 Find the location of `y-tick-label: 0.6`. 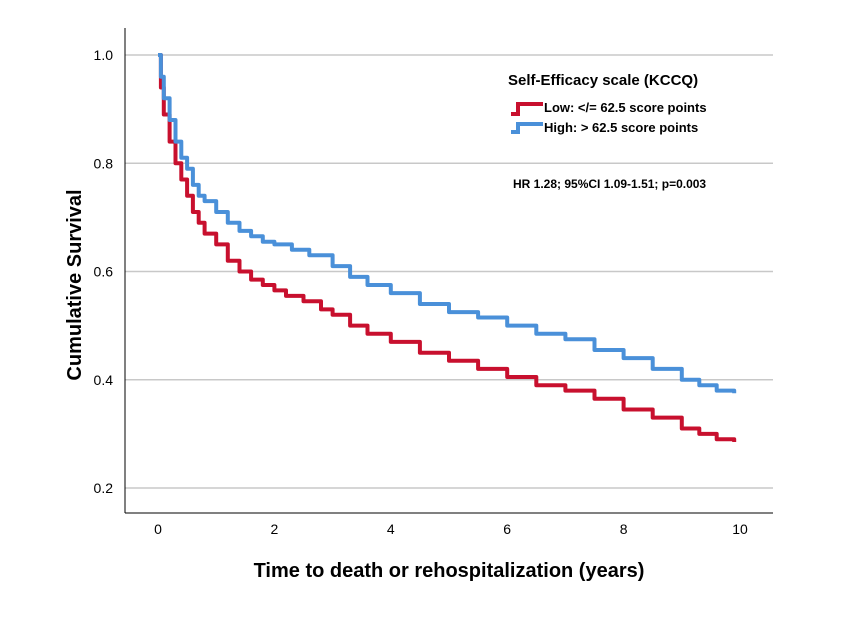

y-tick-label: 0.6 is located at coordinates (104, 272).